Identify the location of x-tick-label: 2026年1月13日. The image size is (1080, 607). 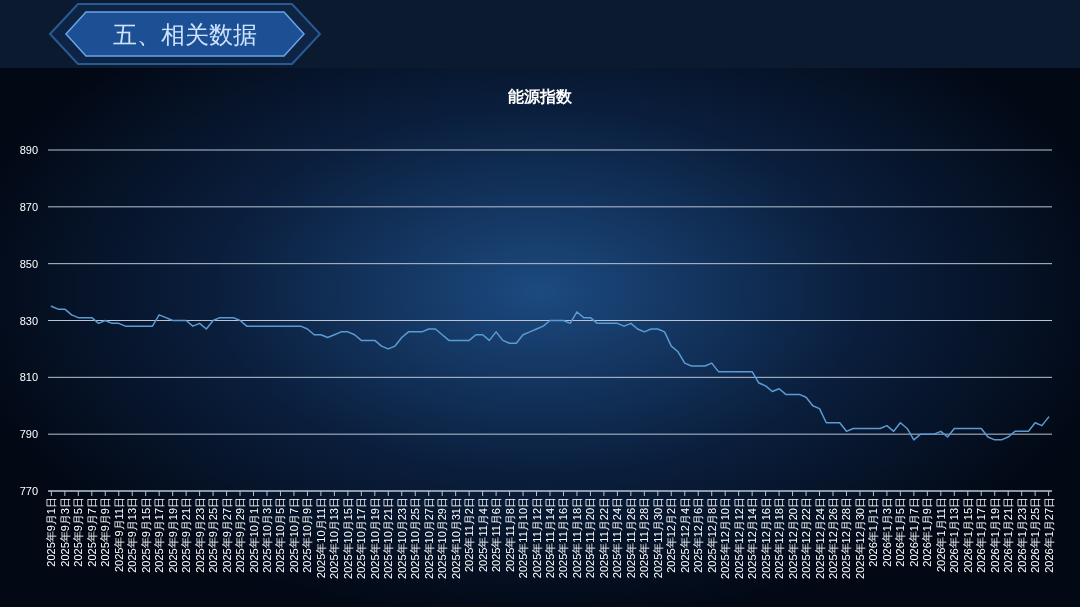
(954, 535).